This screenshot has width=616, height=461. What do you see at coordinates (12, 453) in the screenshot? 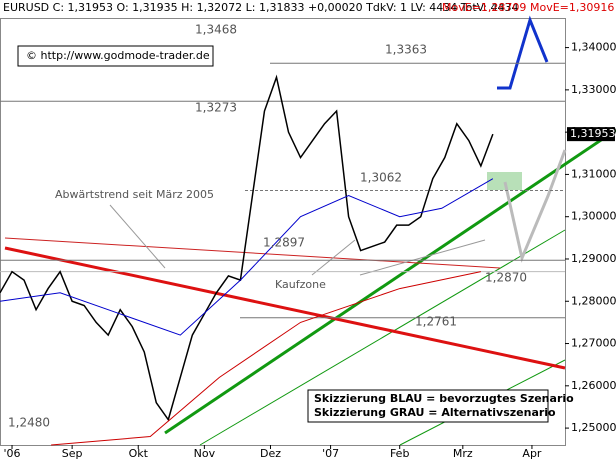
I see `x-tick-label: '06` at bounding box center [12, 453].